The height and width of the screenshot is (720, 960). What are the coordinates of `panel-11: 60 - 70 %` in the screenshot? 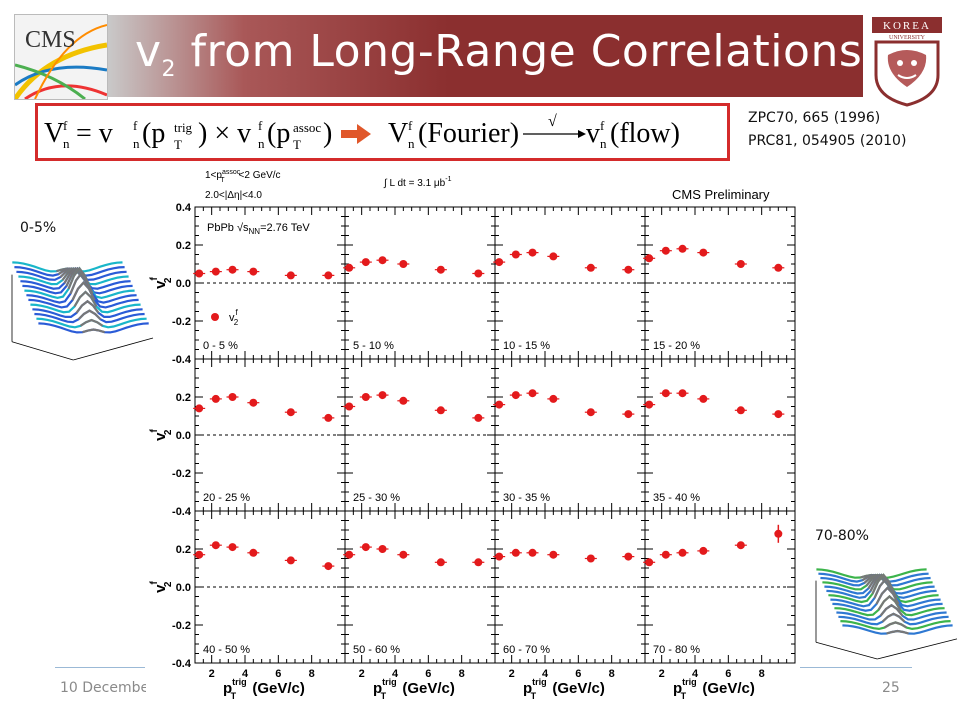 It's located at (569, 587).